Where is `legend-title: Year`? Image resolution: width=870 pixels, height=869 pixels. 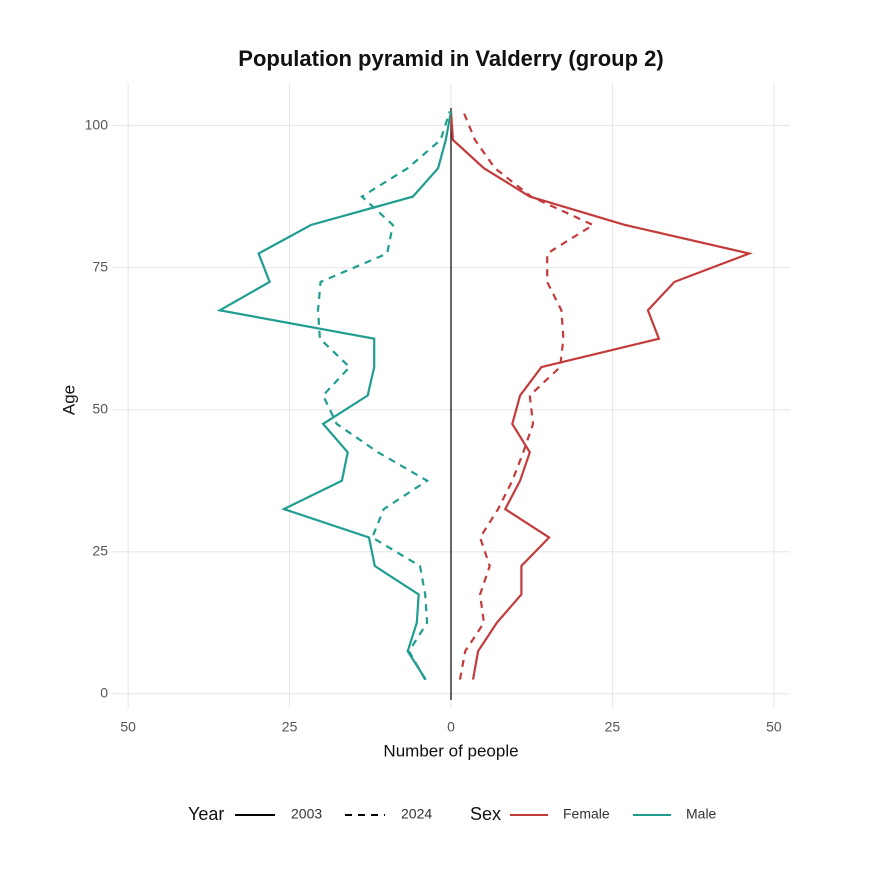 legend-title: Year is located at coordinates (206, 814).